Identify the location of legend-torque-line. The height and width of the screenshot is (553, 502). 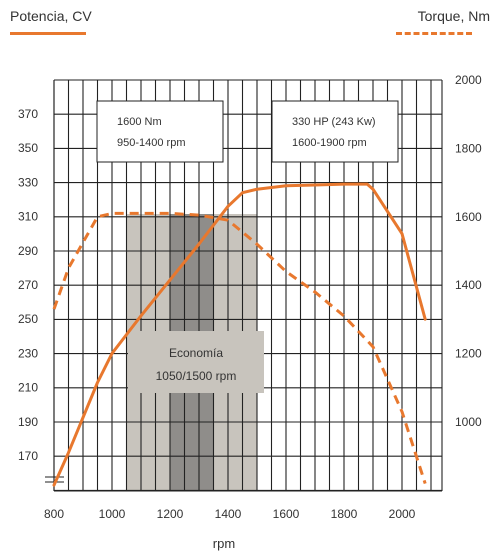
(434, 33).